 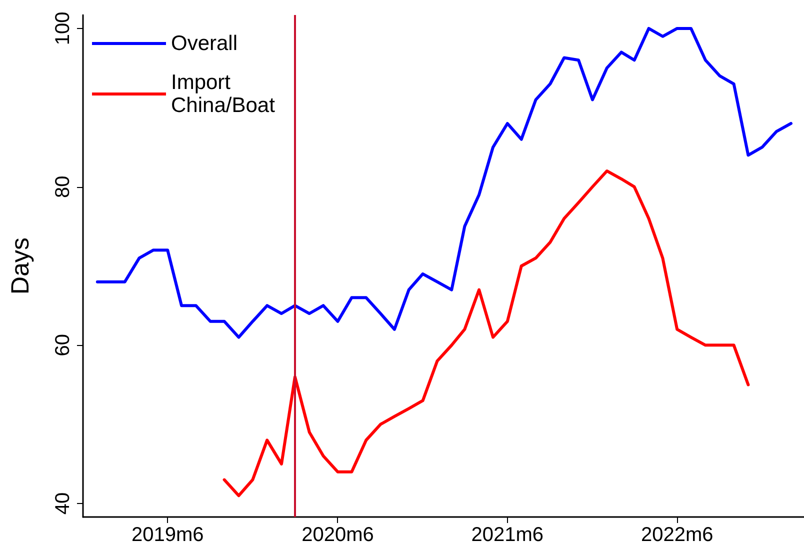 I want to click on y-axis-title: Days, so click(x=20, y=266).